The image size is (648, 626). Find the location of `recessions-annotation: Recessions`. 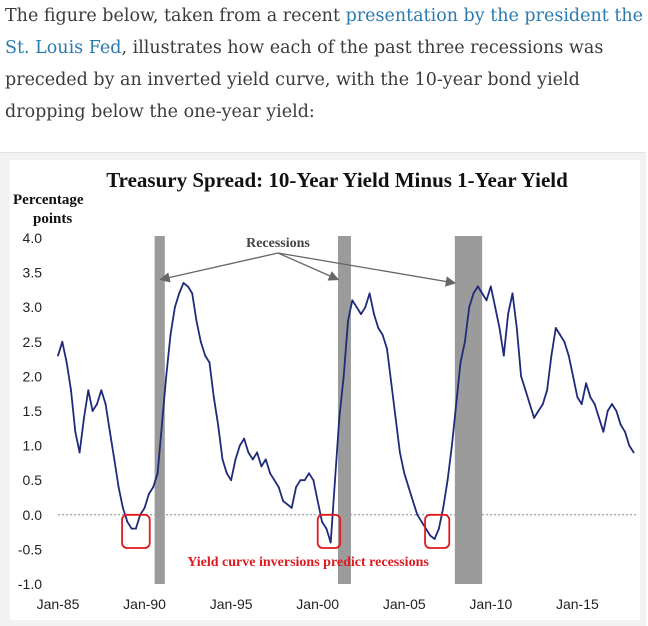

recessions-annotation: Recessions is located at coordinates (278, 243).